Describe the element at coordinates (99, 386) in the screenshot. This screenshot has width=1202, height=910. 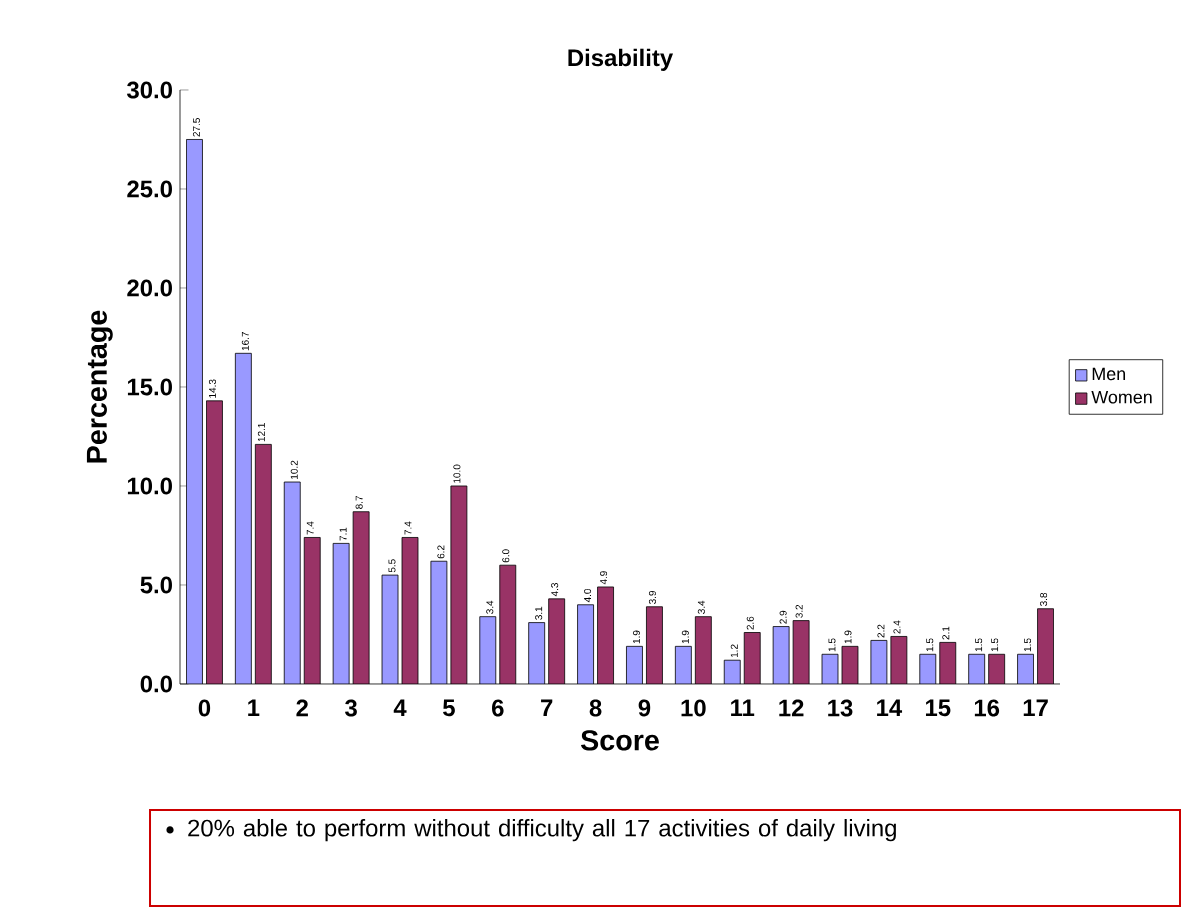
I see `y-axis-title: Percentage` at that location.